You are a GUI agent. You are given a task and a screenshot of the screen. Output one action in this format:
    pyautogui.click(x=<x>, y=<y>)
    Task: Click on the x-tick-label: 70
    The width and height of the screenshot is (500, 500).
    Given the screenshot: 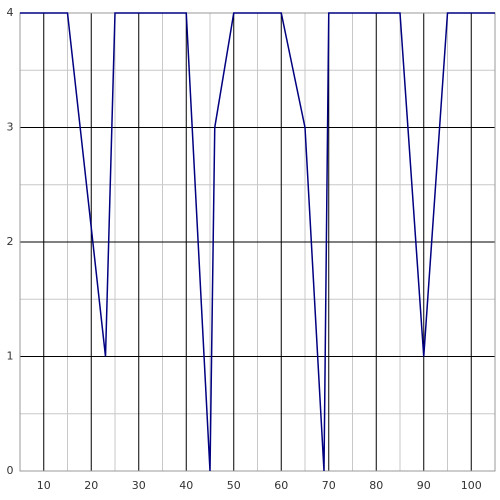 What is the action you would take?
    pyautogui.click(x=329, y=485)
    